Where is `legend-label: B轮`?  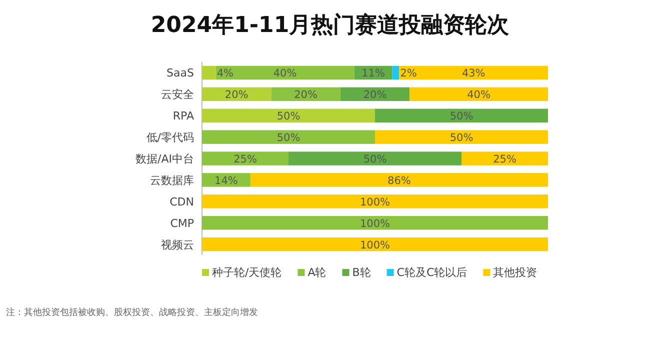
legend-label: B轮 is located at coordinates (361, 272).